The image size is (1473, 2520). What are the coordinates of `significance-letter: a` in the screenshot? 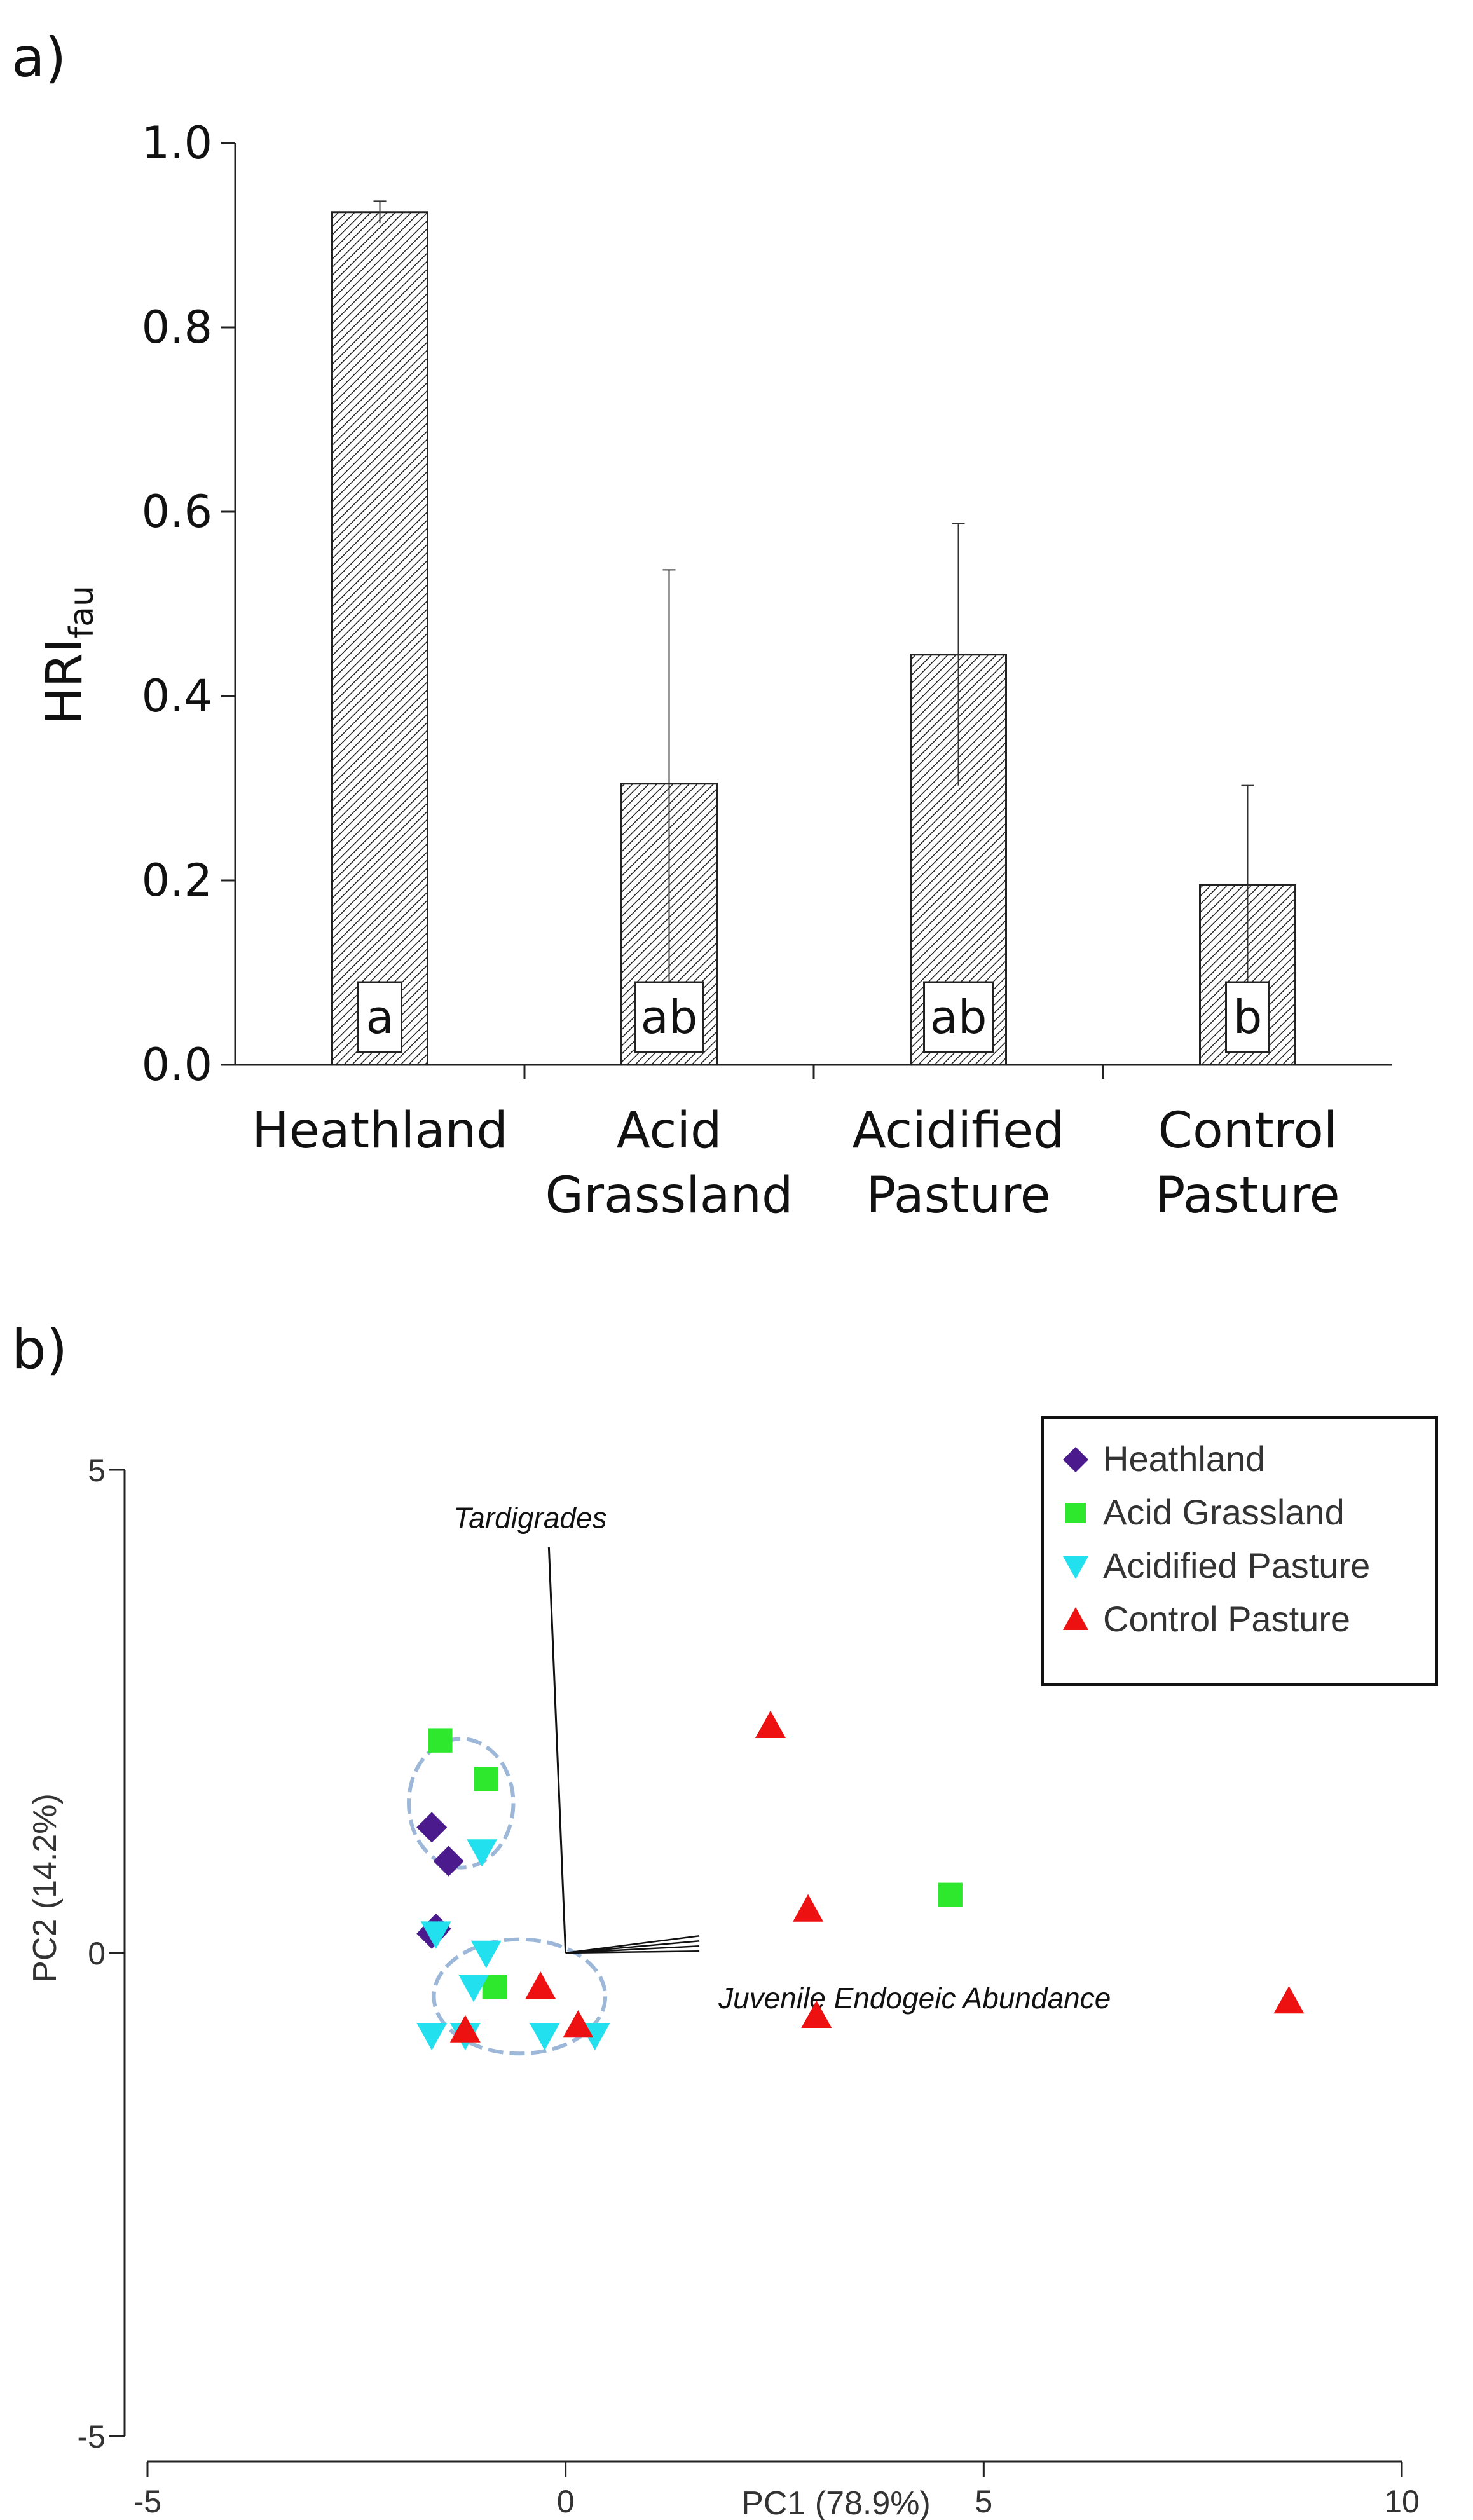 It's located at (380, 1017).